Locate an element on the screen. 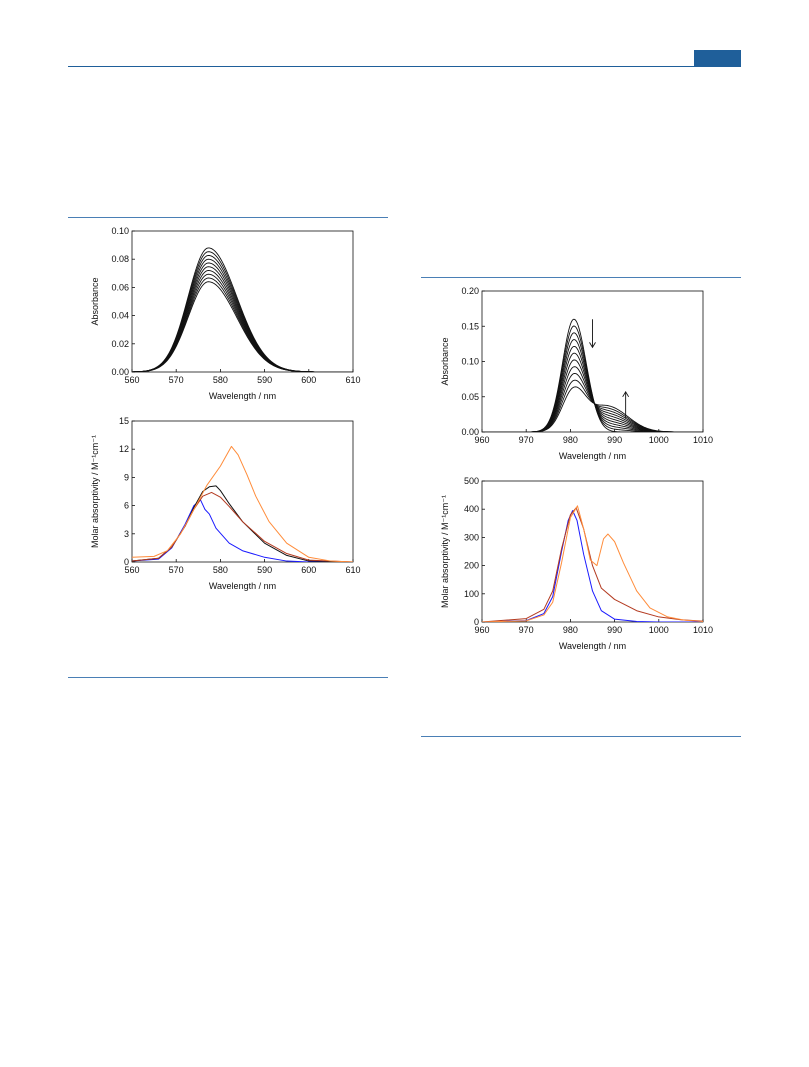 The image size is (809, 1067). y-tick: 0.04 is located at coordinates (123, 316).